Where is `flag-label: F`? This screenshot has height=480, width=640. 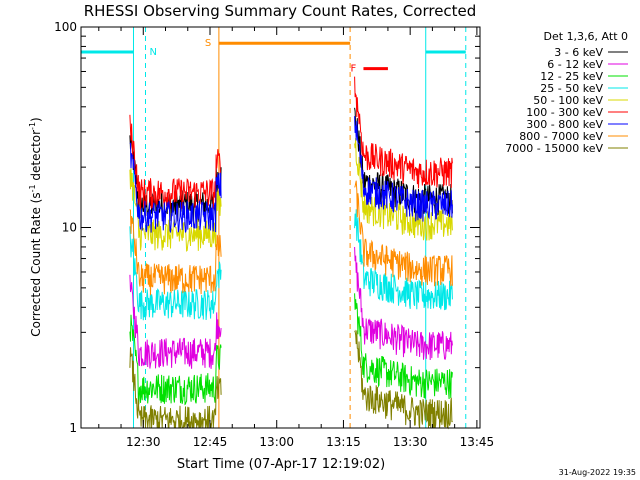
flag-label: F is located at coordinates (353, 69).